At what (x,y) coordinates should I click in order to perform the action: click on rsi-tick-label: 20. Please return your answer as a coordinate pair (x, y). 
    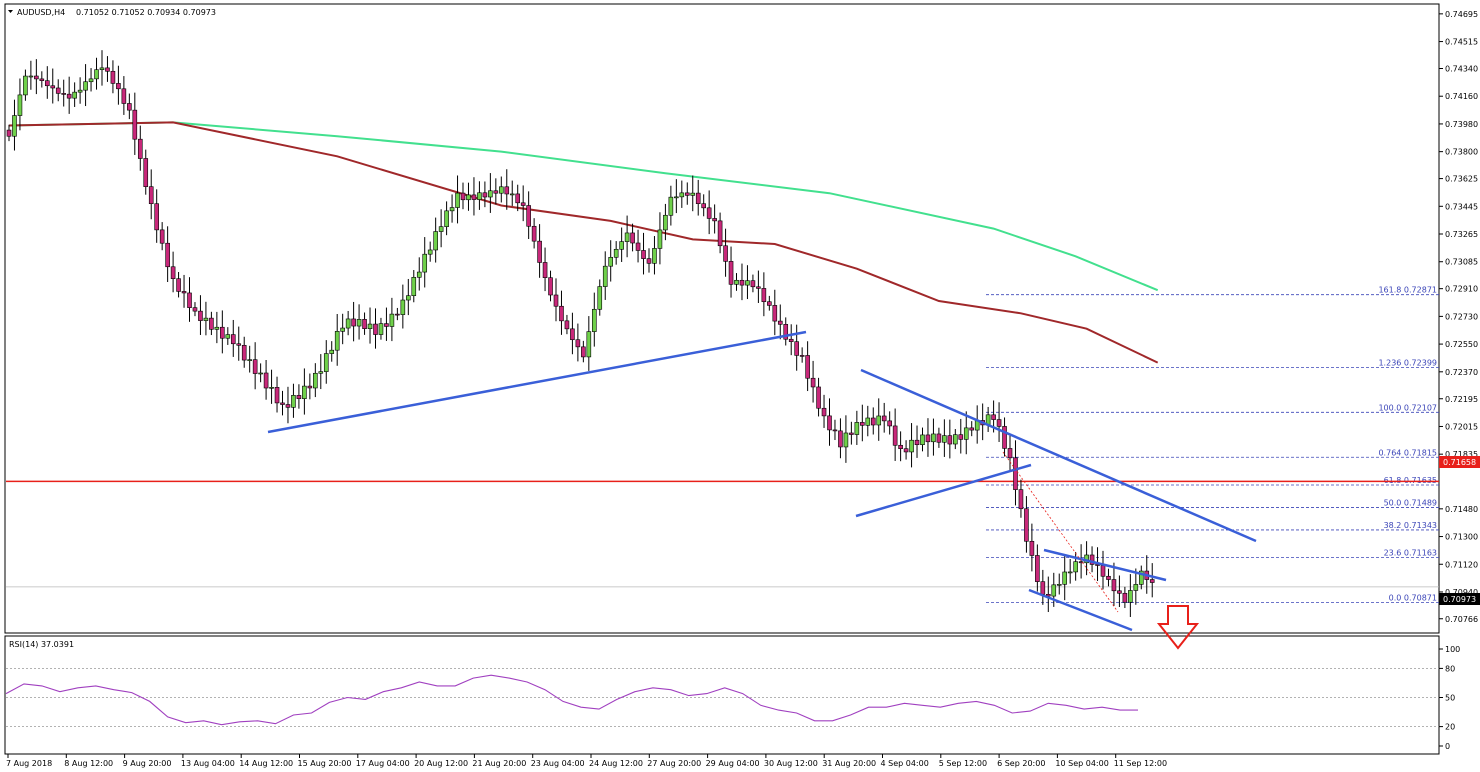
    Looking at the image, I should click on (1450, 727).